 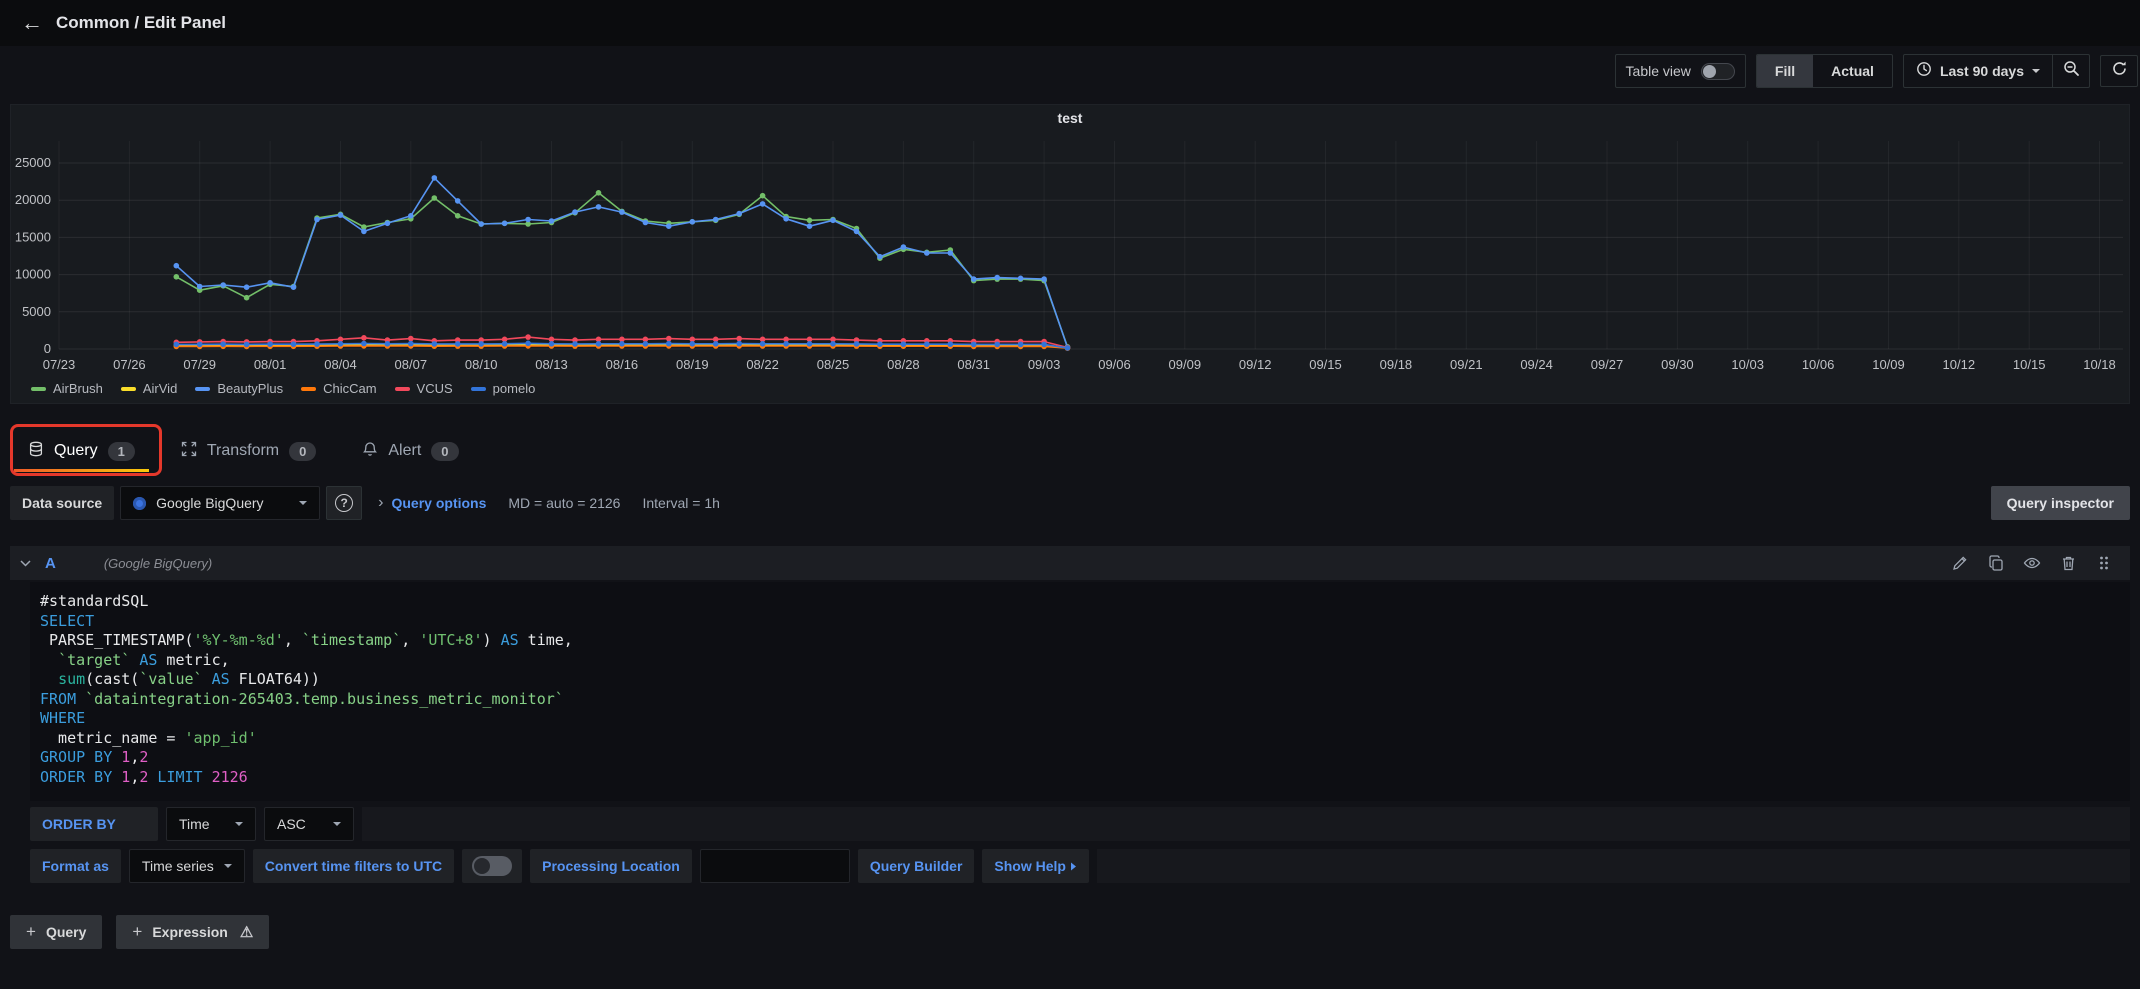 I want to click on datasource-select: Google BigQuery, so click(x=220, y=503).